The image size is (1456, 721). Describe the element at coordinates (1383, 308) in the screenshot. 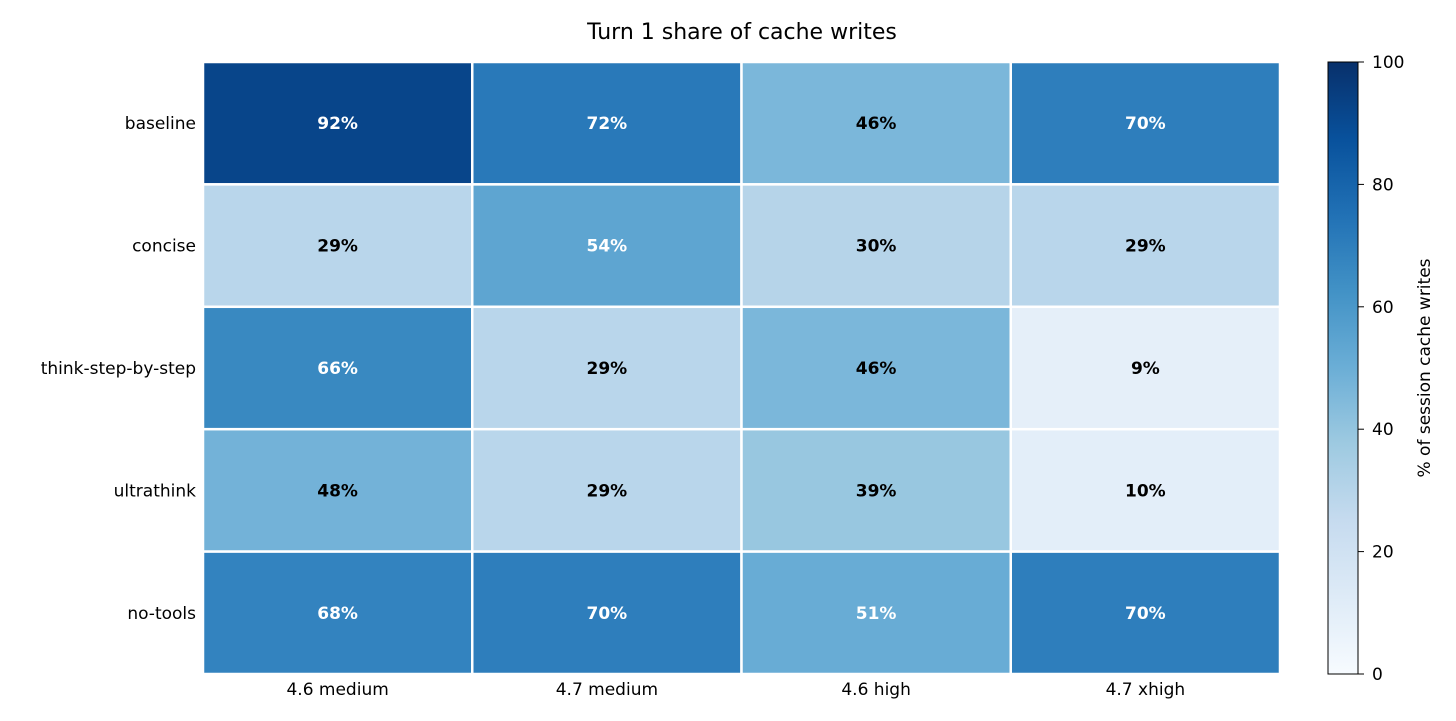

I see `colorbar-tick-label: 60` at that location.